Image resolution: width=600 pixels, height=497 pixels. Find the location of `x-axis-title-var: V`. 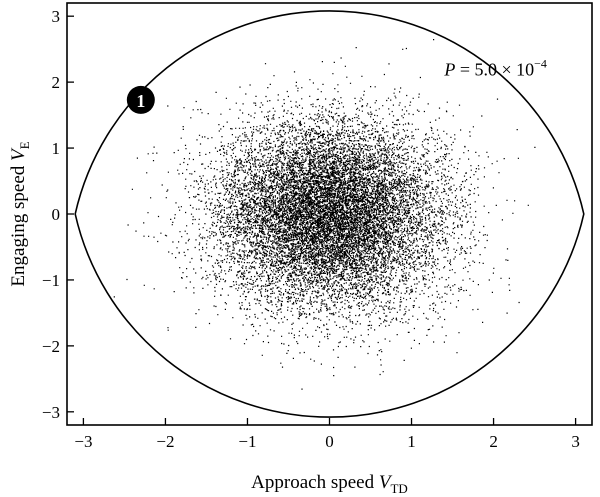

x-axis-title-var: V is located at coordinates (386, 482).